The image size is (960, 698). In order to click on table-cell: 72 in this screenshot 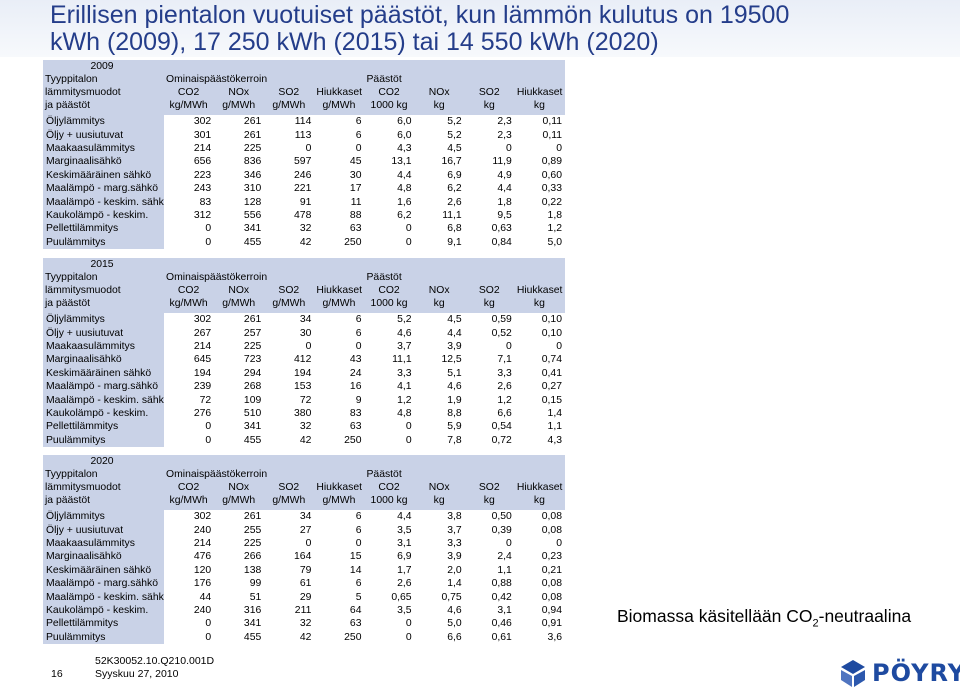, I will do `click(305, 400)`.